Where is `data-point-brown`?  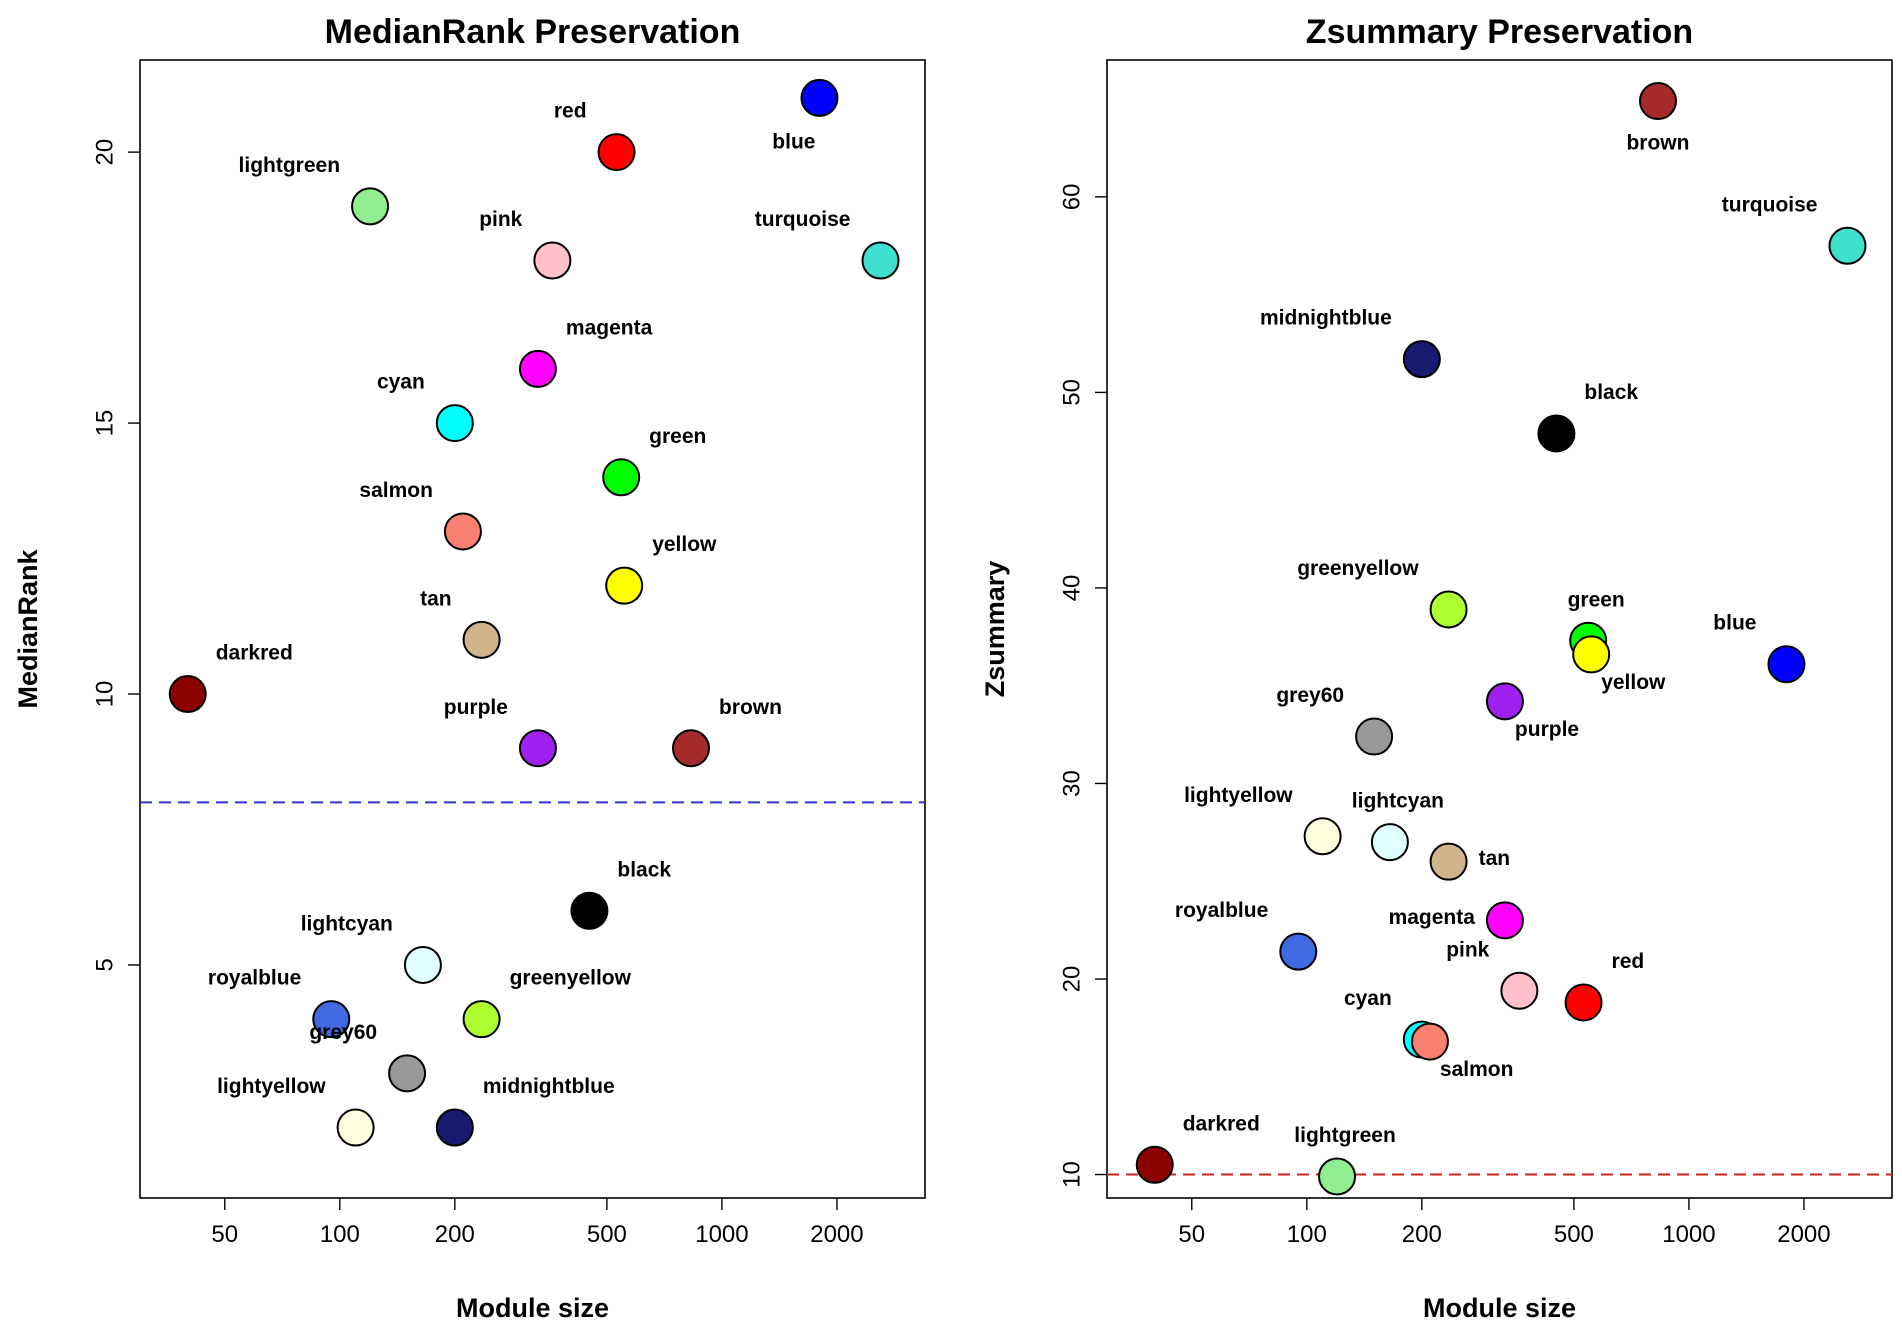 data-point-brown is located at coordinates (1657, 101).